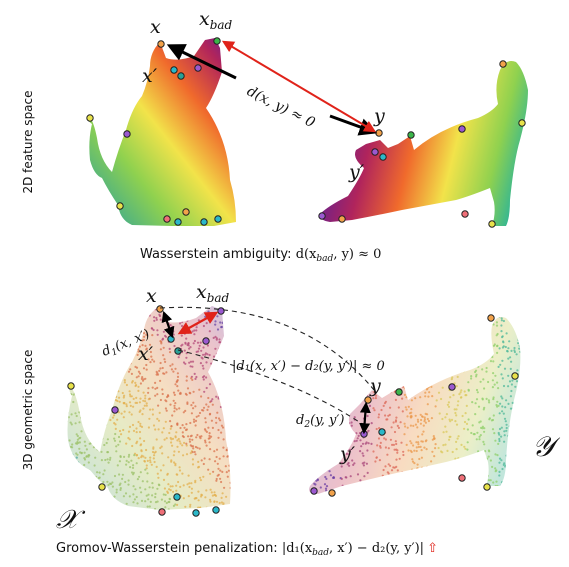 Image resolution: width=569 pixels, height=567 pixels. I want to click on label-x-bottom: x, so click(151, 296).